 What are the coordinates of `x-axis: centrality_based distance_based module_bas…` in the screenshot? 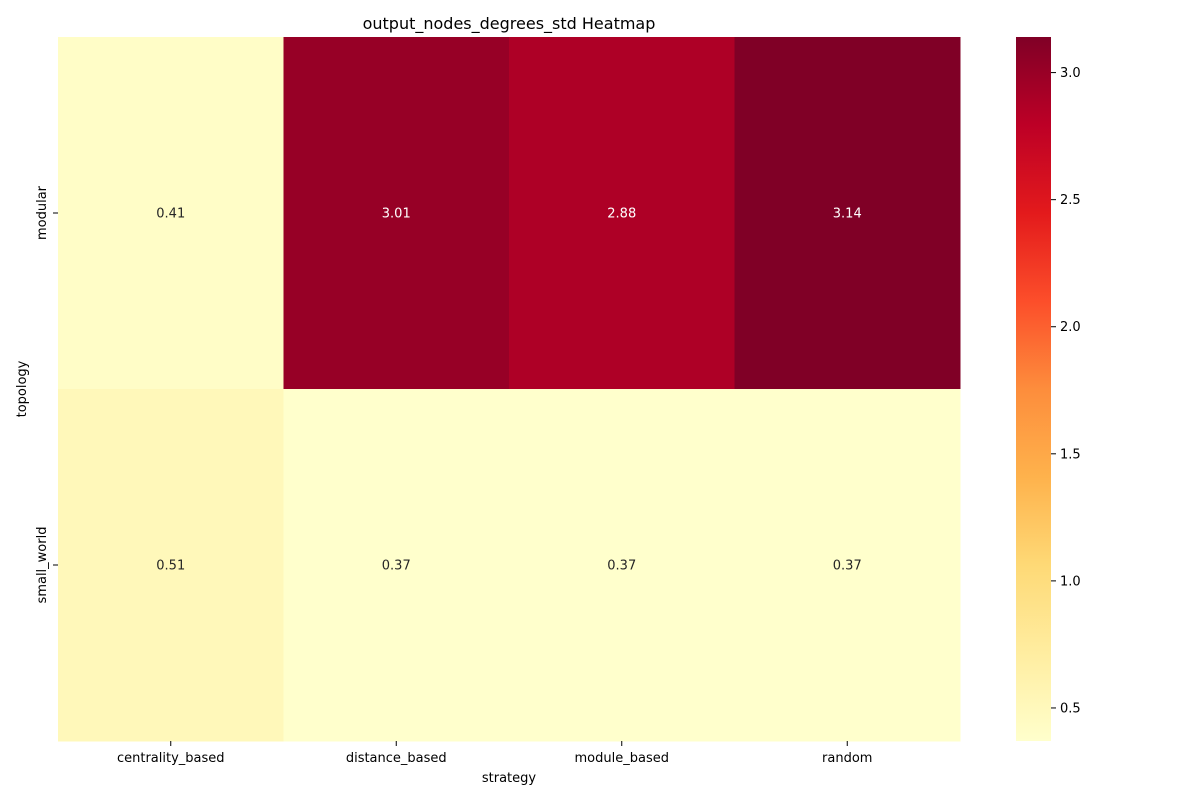 It's located at (494, 753).